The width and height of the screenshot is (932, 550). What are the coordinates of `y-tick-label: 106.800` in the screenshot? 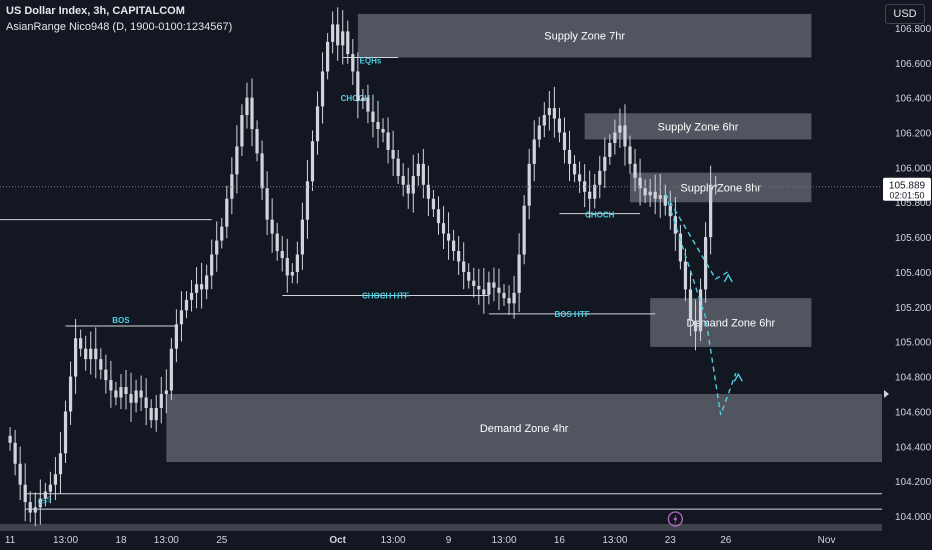 It's located at (913, 29).